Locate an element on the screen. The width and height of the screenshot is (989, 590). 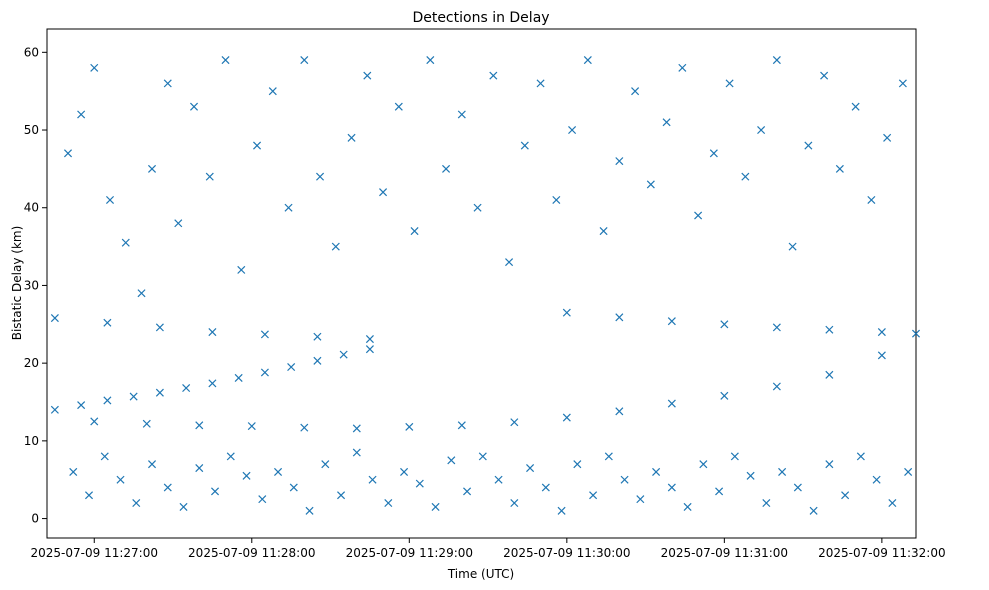
x-tick-label: 2025-07-09 11:31:00 is located at coordinates (724, 553).